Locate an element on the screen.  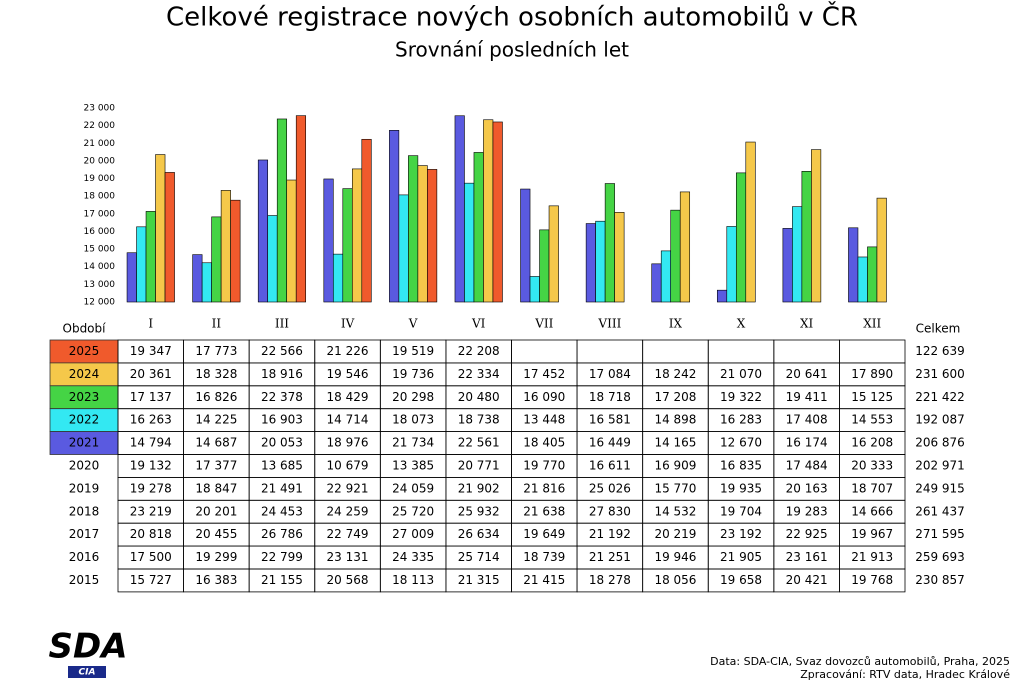
table-value: 20 361 is located at coordinates (151, 374).